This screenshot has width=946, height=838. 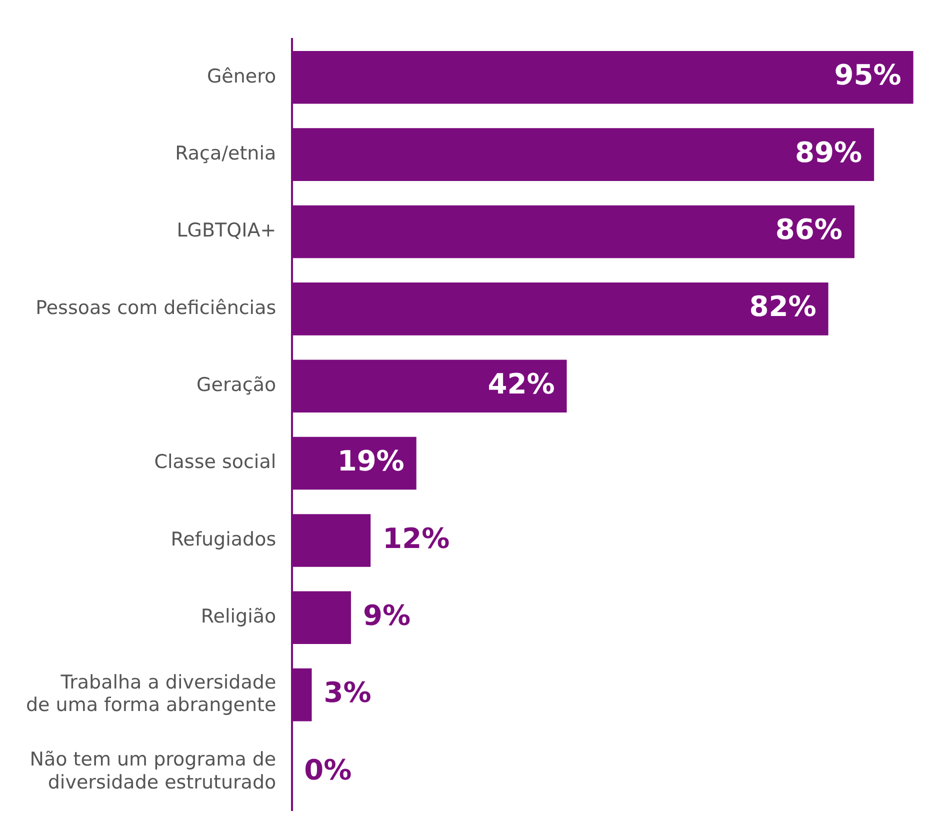 I want to click on y-tick-label: Religião, so click(x=238, y=617).